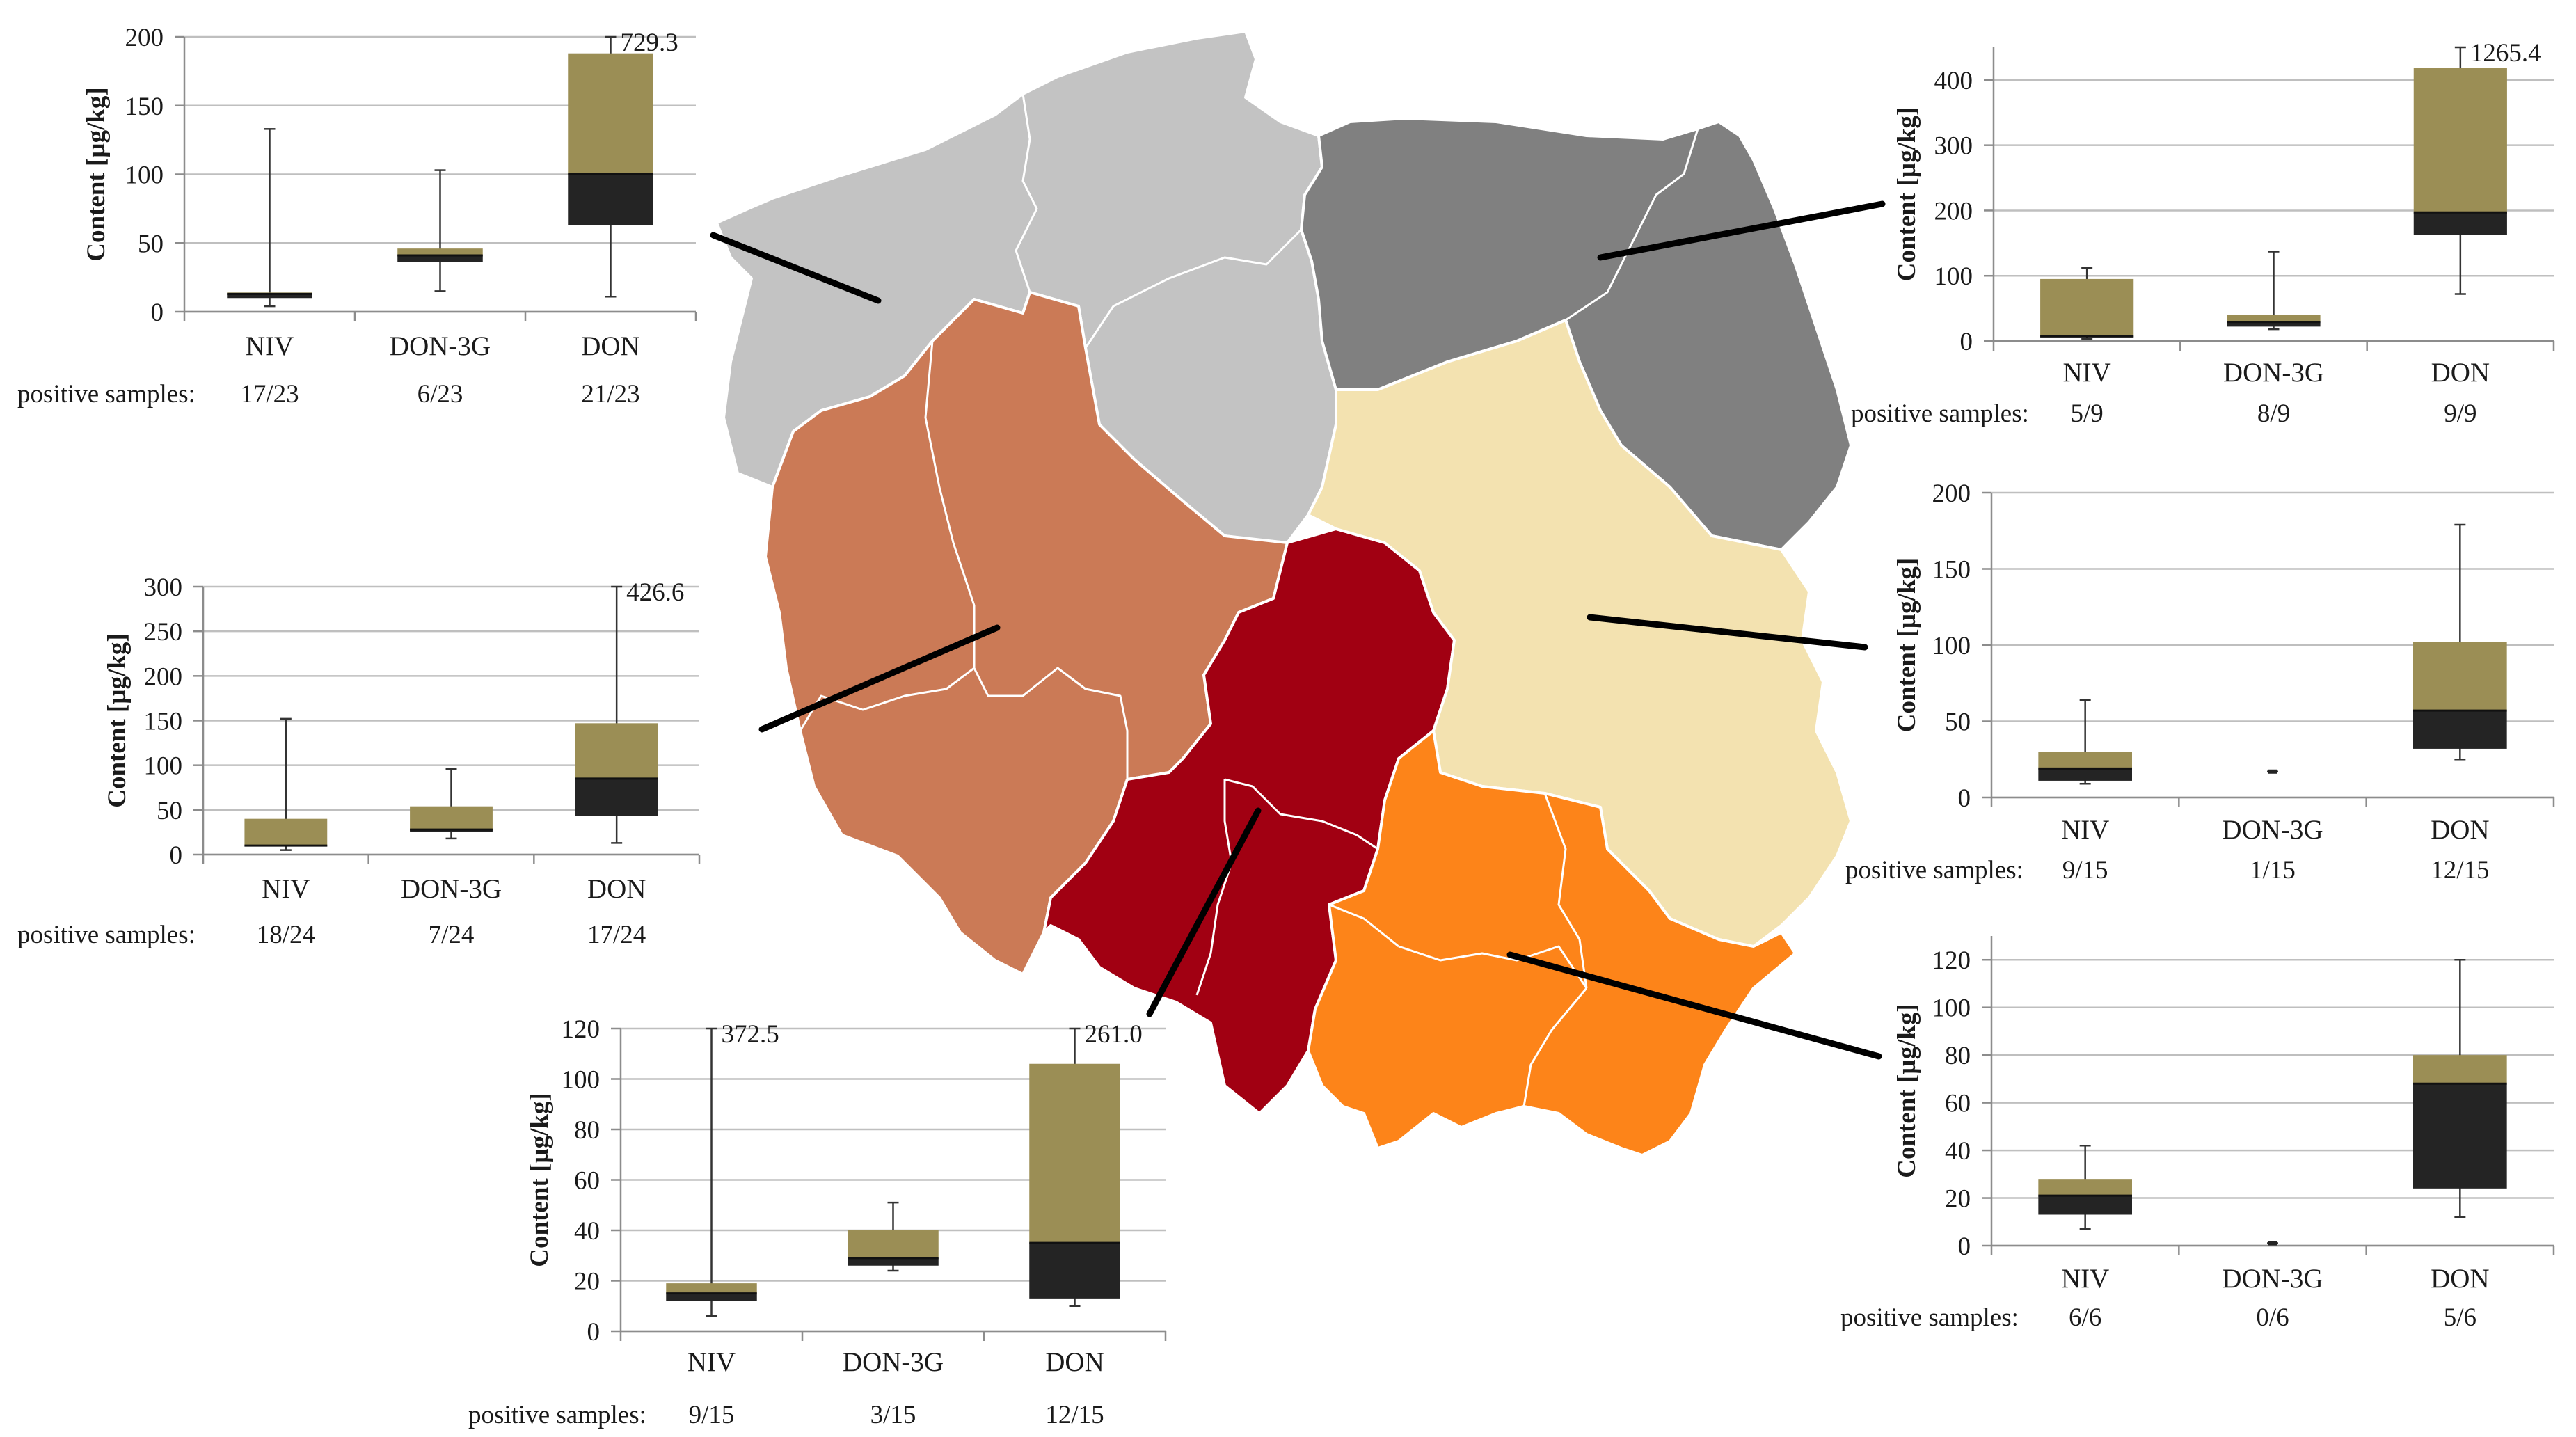  What do you see at coordinates (796, 268) in the screenshot?
I see `connector-northwest` at bounding box center [796, 268].